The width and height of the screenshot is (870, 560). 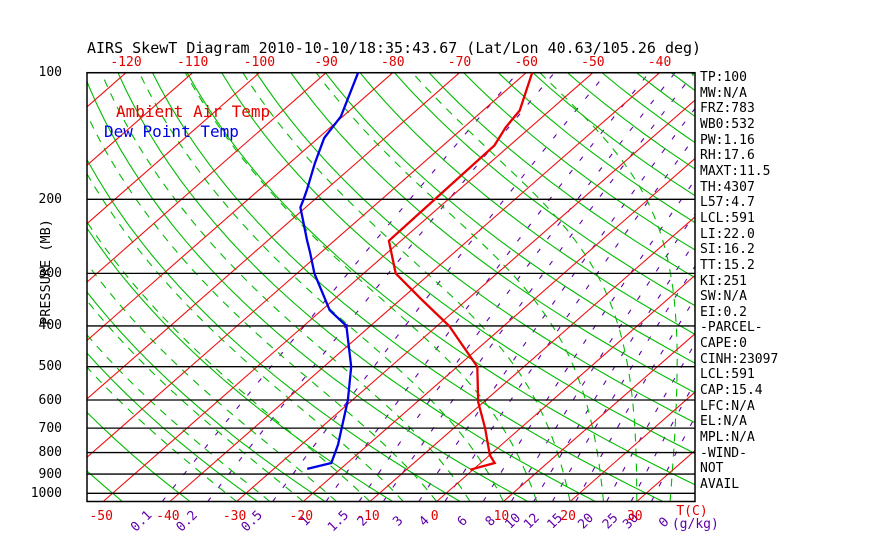 What do you see at coordinates (712, 469) in the screenshot?
I see `panel-index-not: NOT` at bounding box center [712, 469].